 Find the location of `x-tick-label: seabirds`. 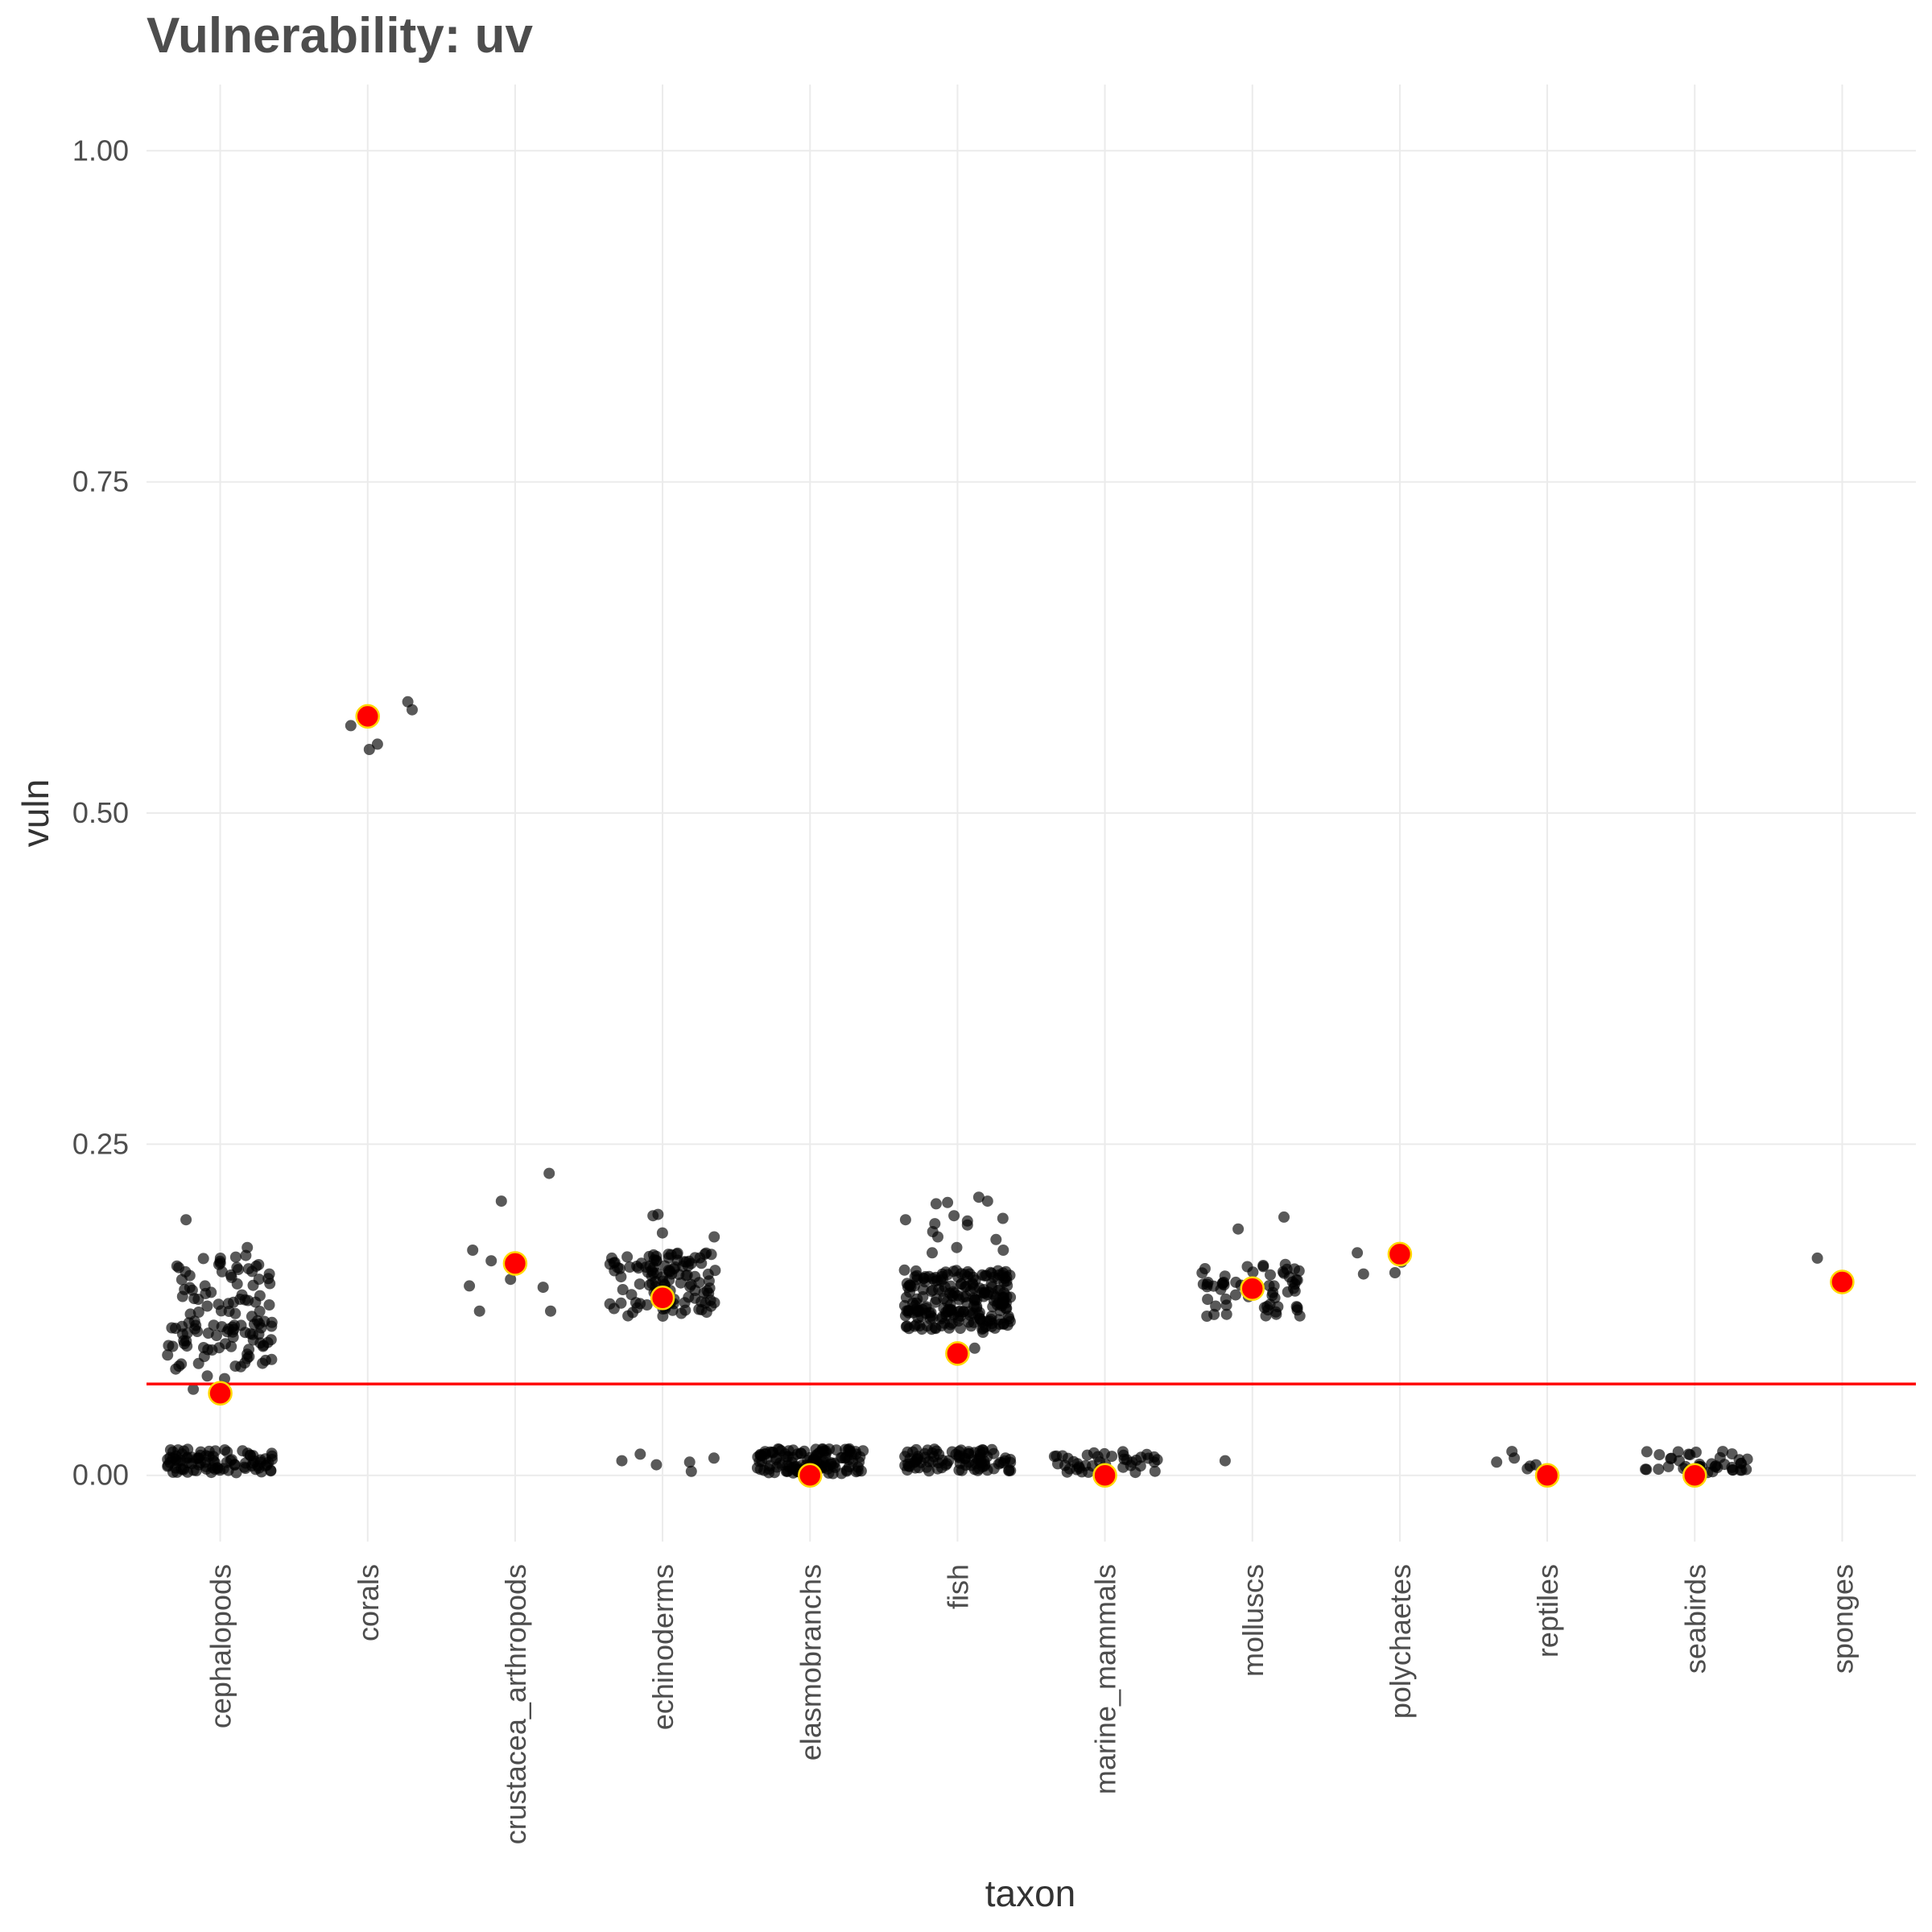

x-tick-label: seabirds is located at coordinates (1694, 1619).